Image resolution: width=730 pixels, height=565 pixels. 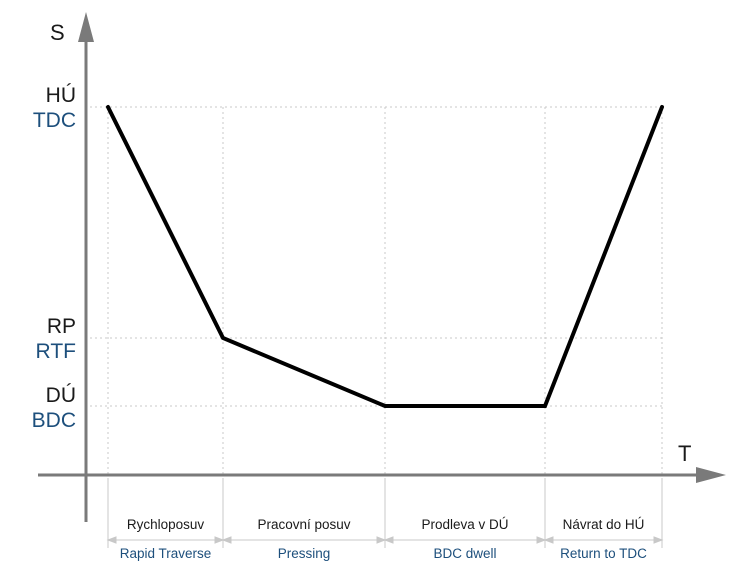 What do you see at coordinates (684, 453) in the screenshot?
I see `x-axis-label: T` at bounding box center [684, 453].